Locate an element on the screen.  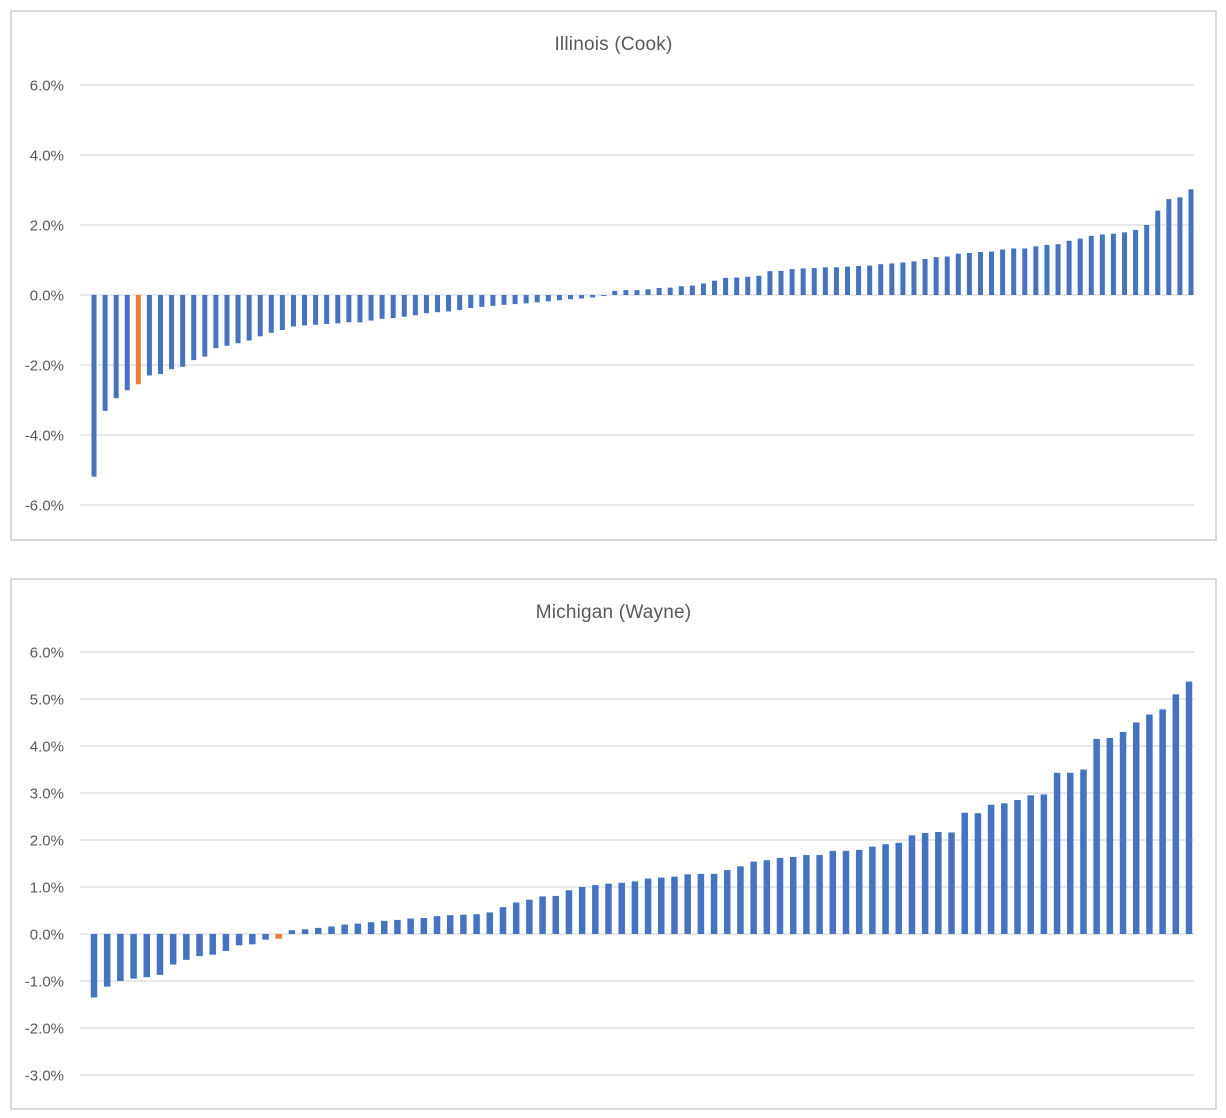
chart-title: Michigan (Wayne) is located at coordinates (613, 612).